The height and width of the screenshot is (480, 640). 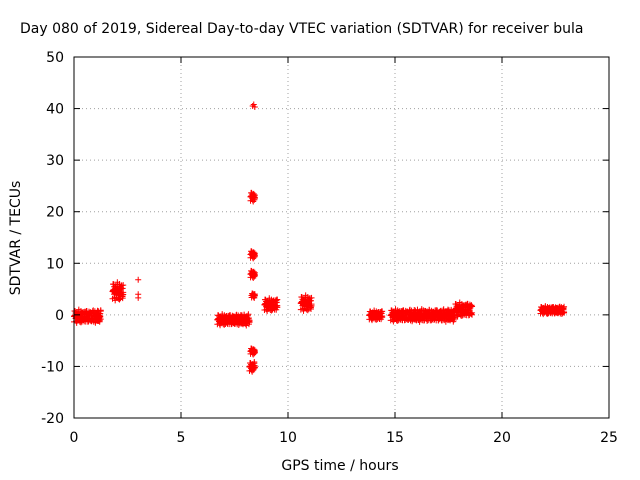 I want to click on y-axis-label: SDTVAR / TECUs, so click(x=16, y=238).